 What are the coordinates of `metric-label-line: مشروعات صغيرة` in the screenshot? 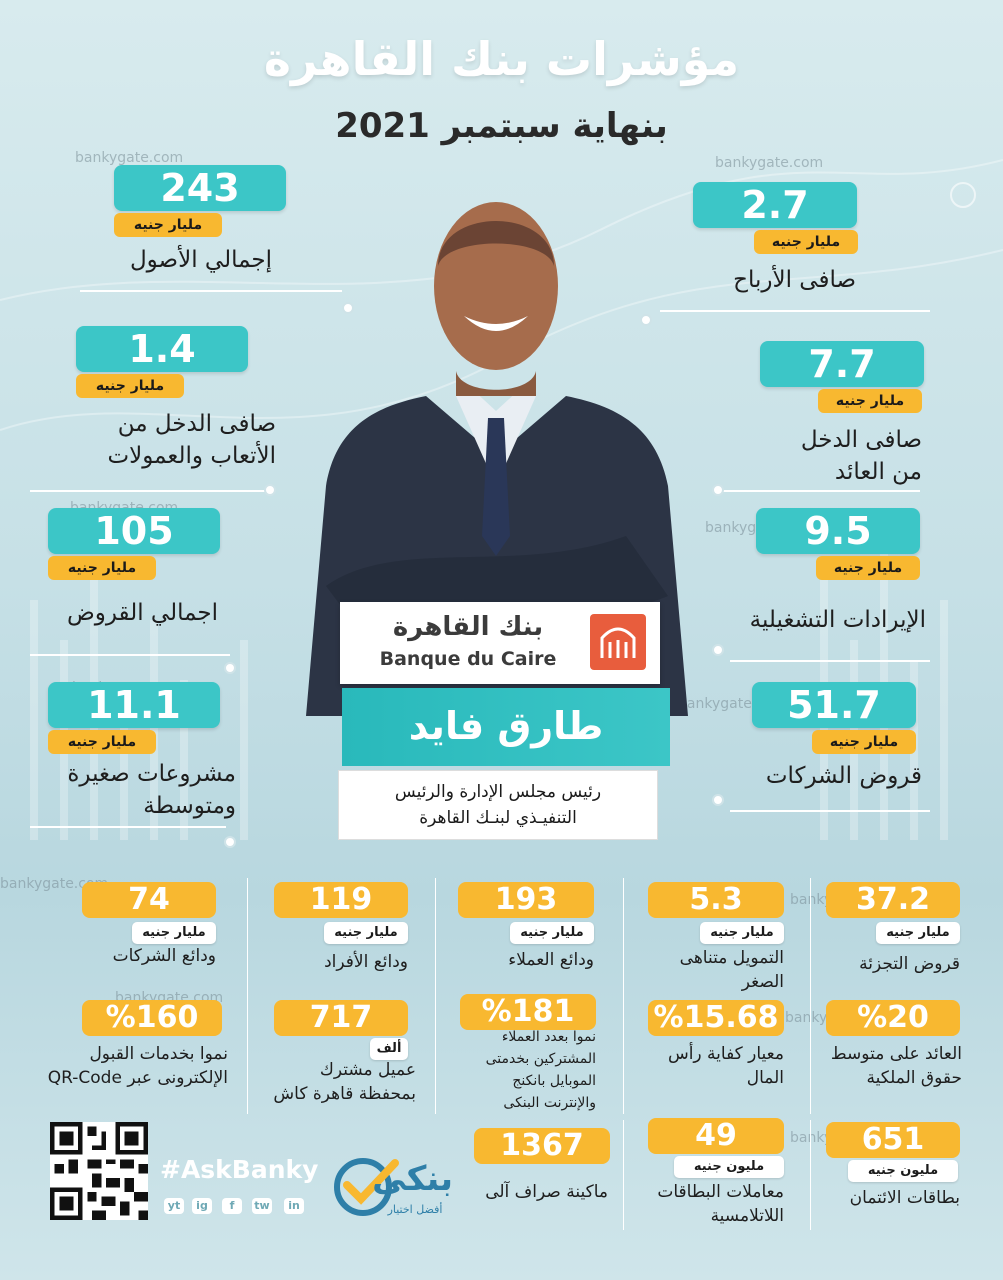 It's located at (151, 774).